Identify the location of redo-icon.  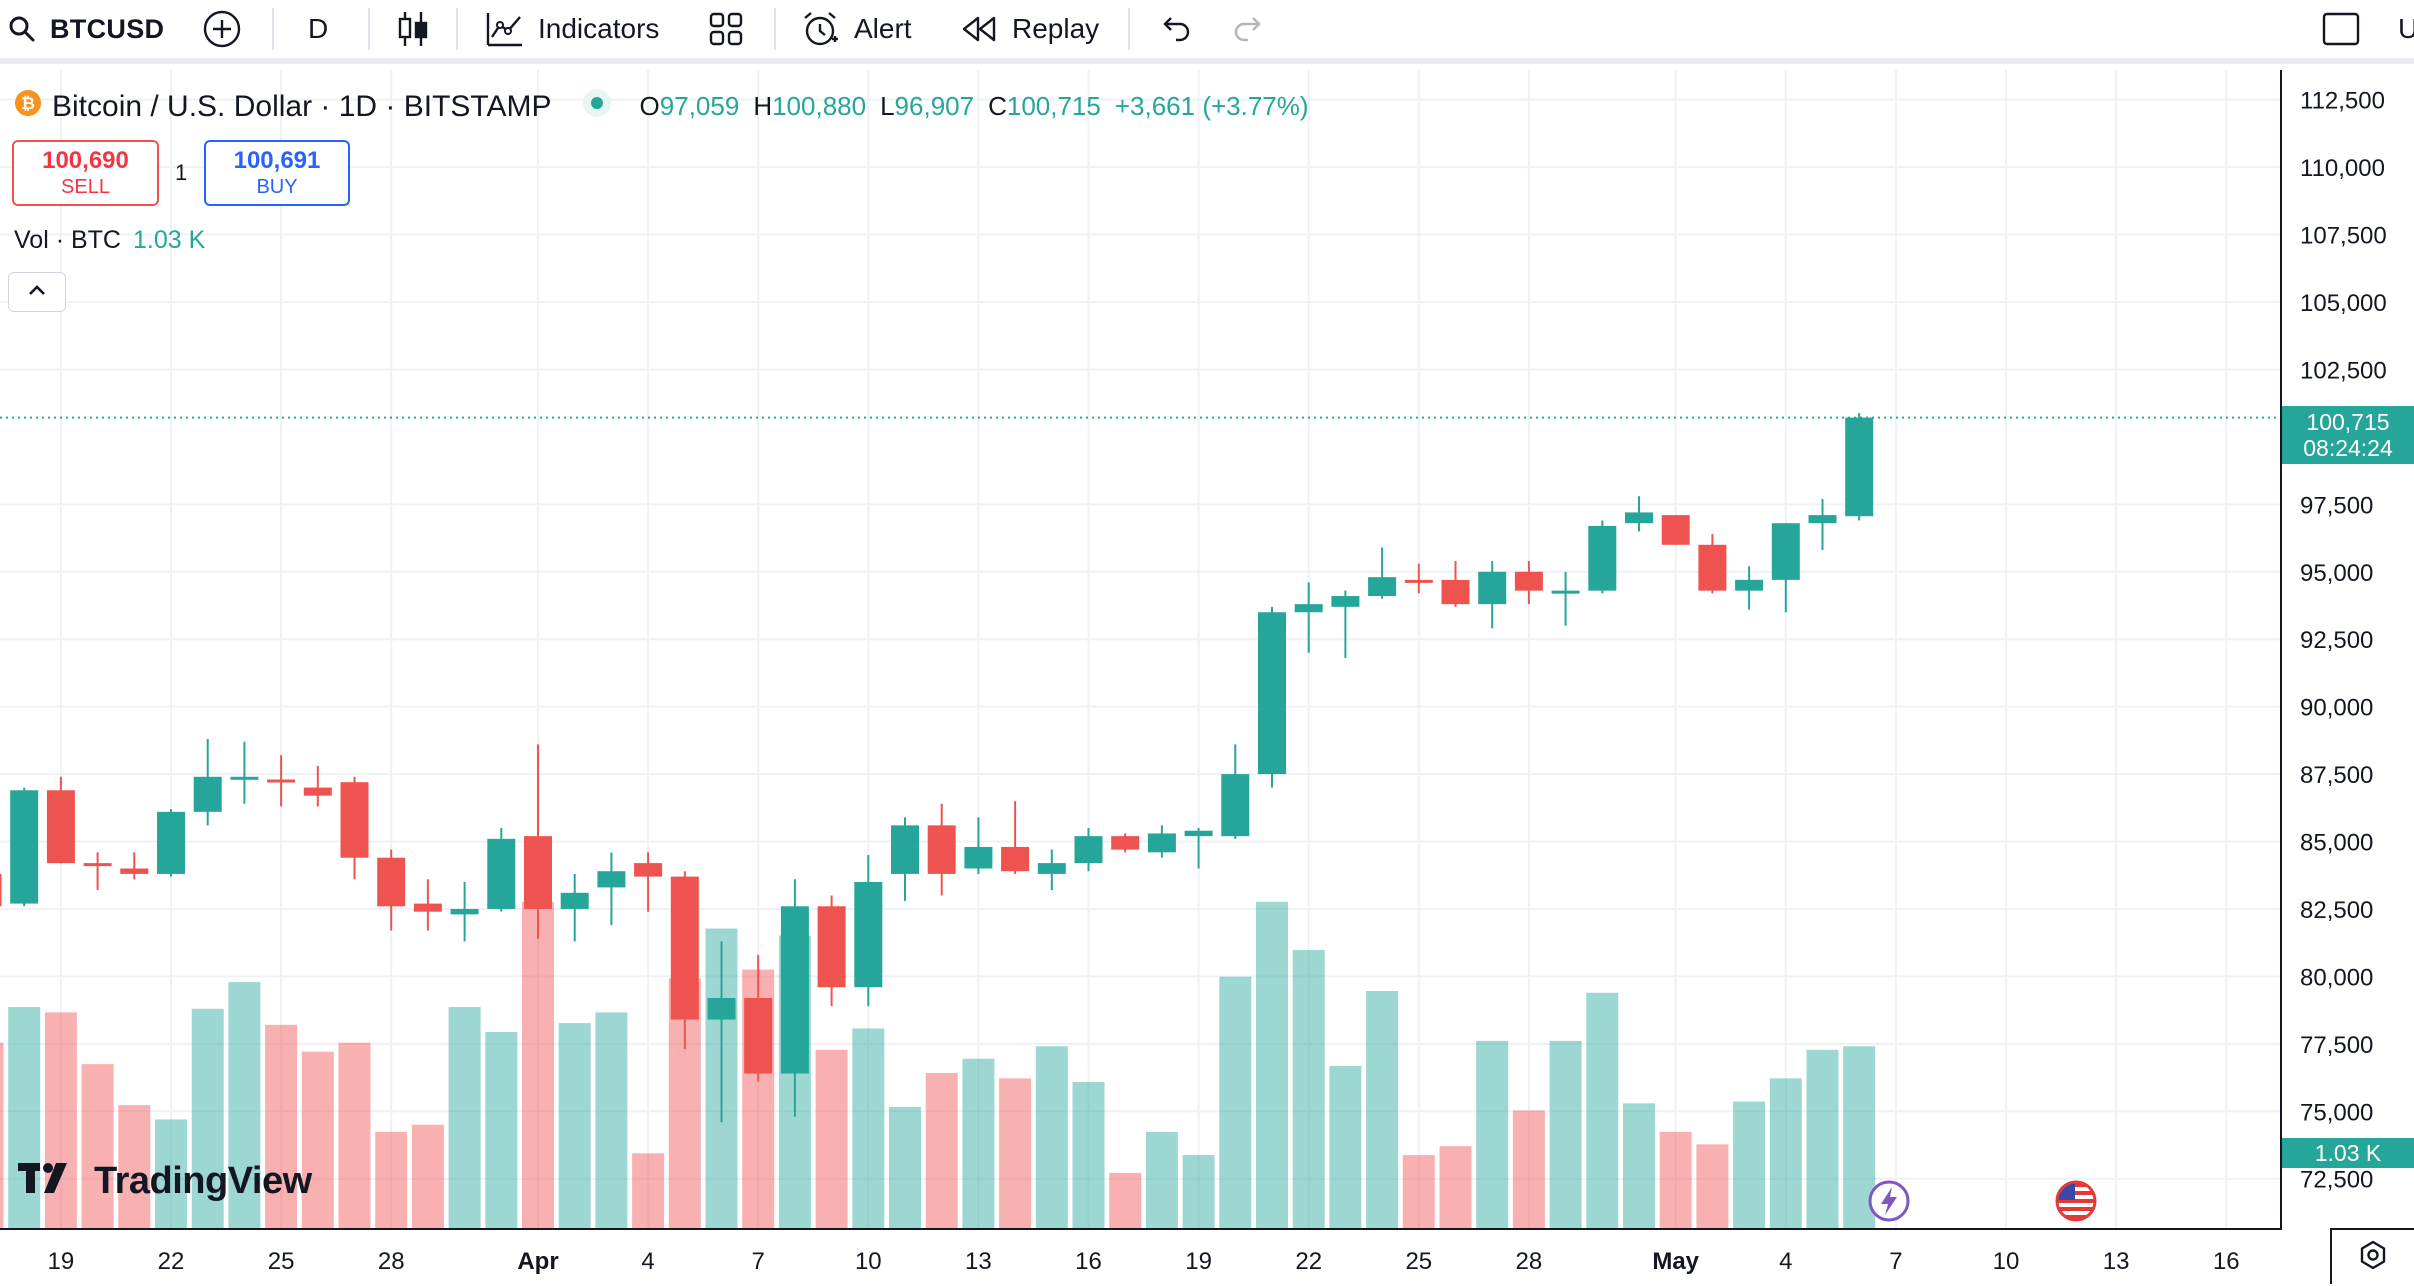
(1249, 29).